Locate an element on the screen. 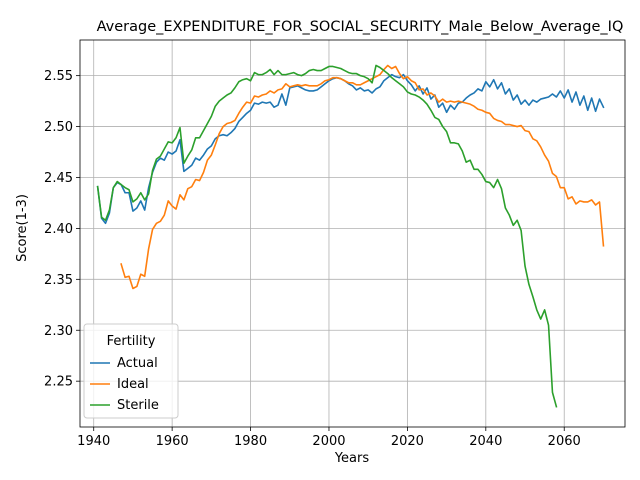 Image resolution: width=640 pixels, height=480 pixels. legend: Fertility Actual Ideal Sterile is located at coordinates (131, 371).